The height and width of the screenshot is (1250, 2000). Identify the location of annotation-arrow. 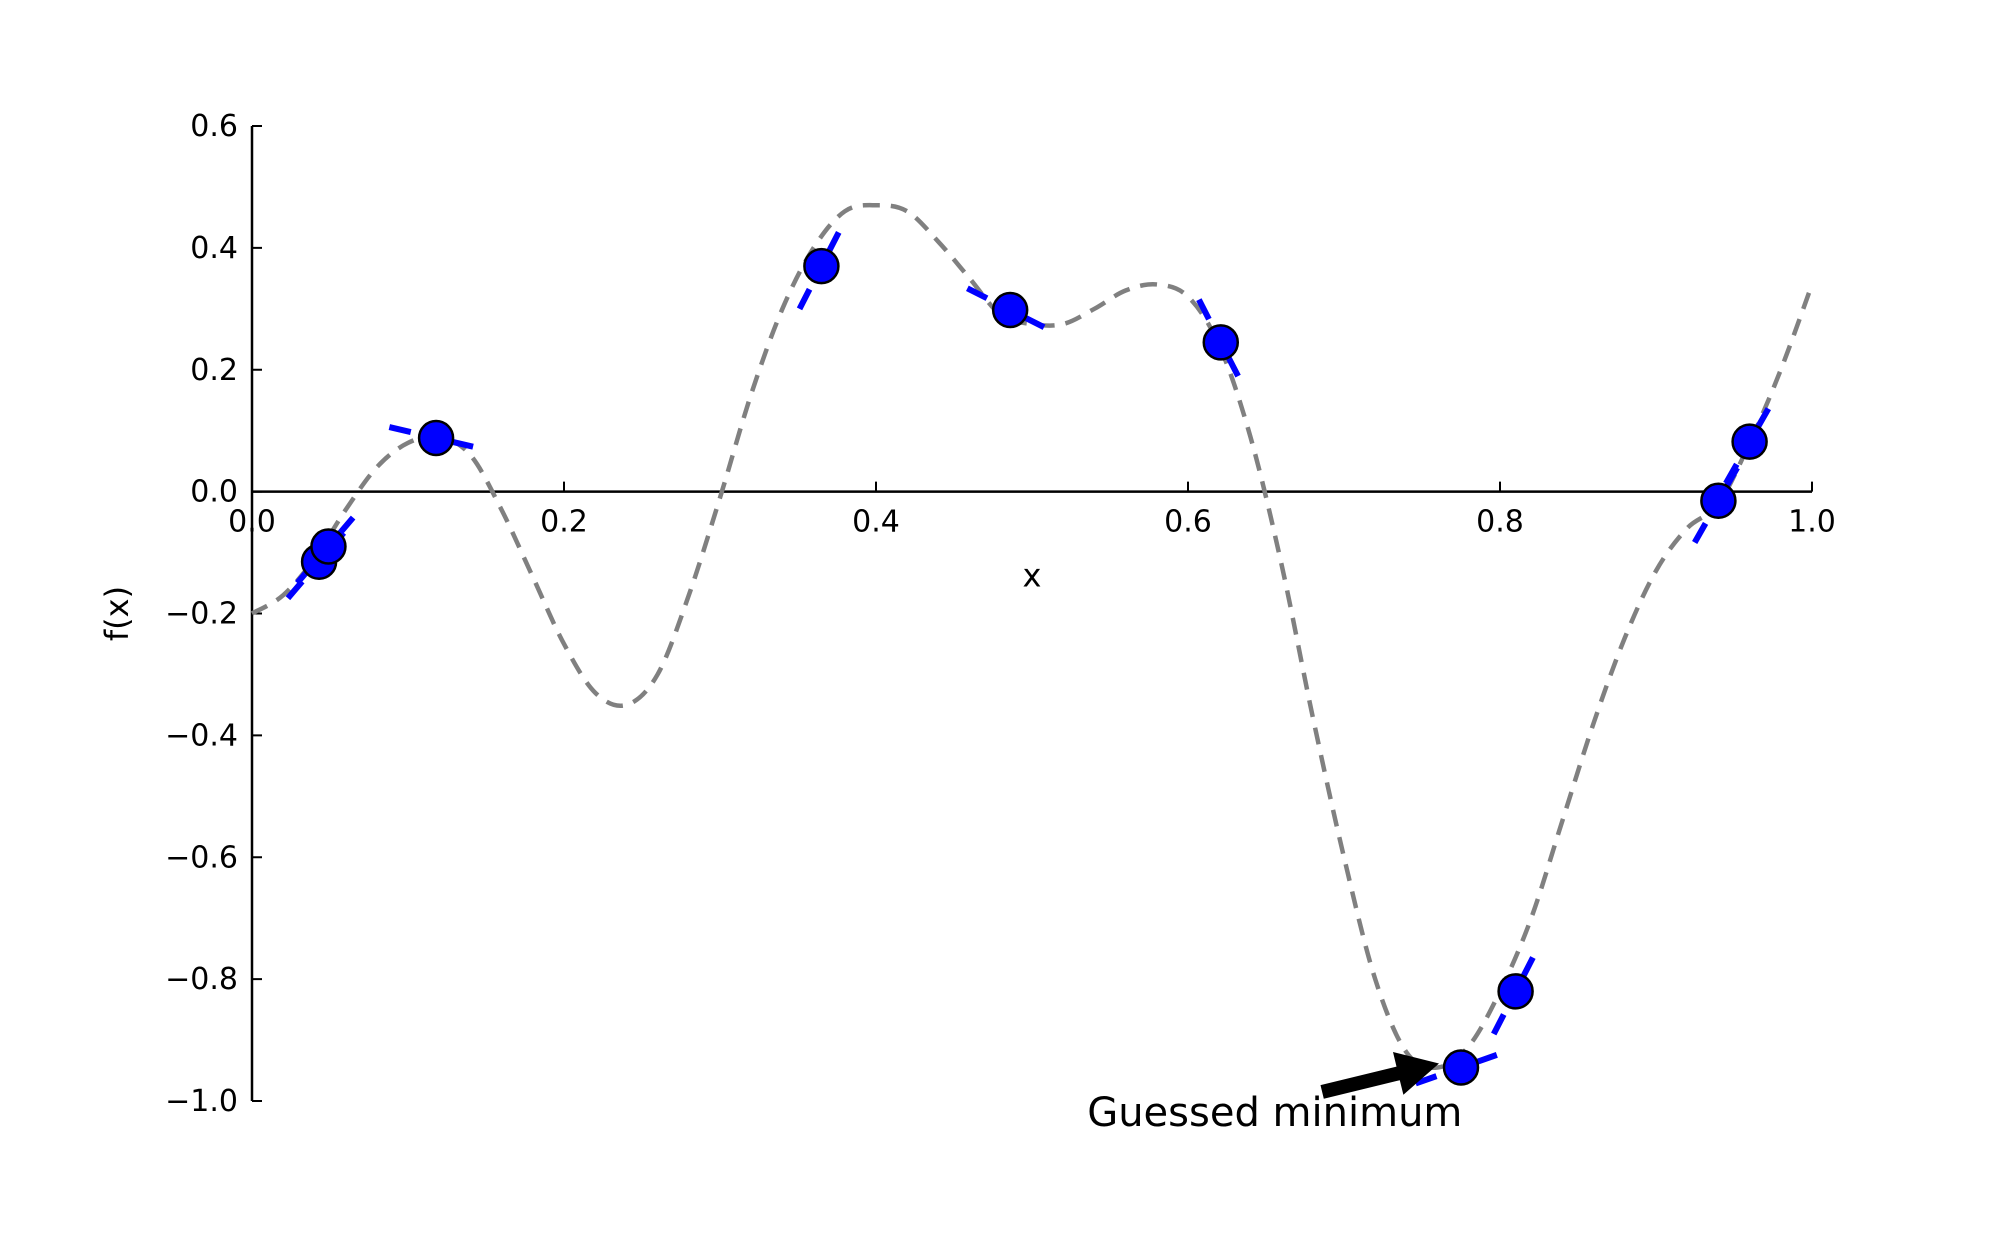
(1379, 1075).